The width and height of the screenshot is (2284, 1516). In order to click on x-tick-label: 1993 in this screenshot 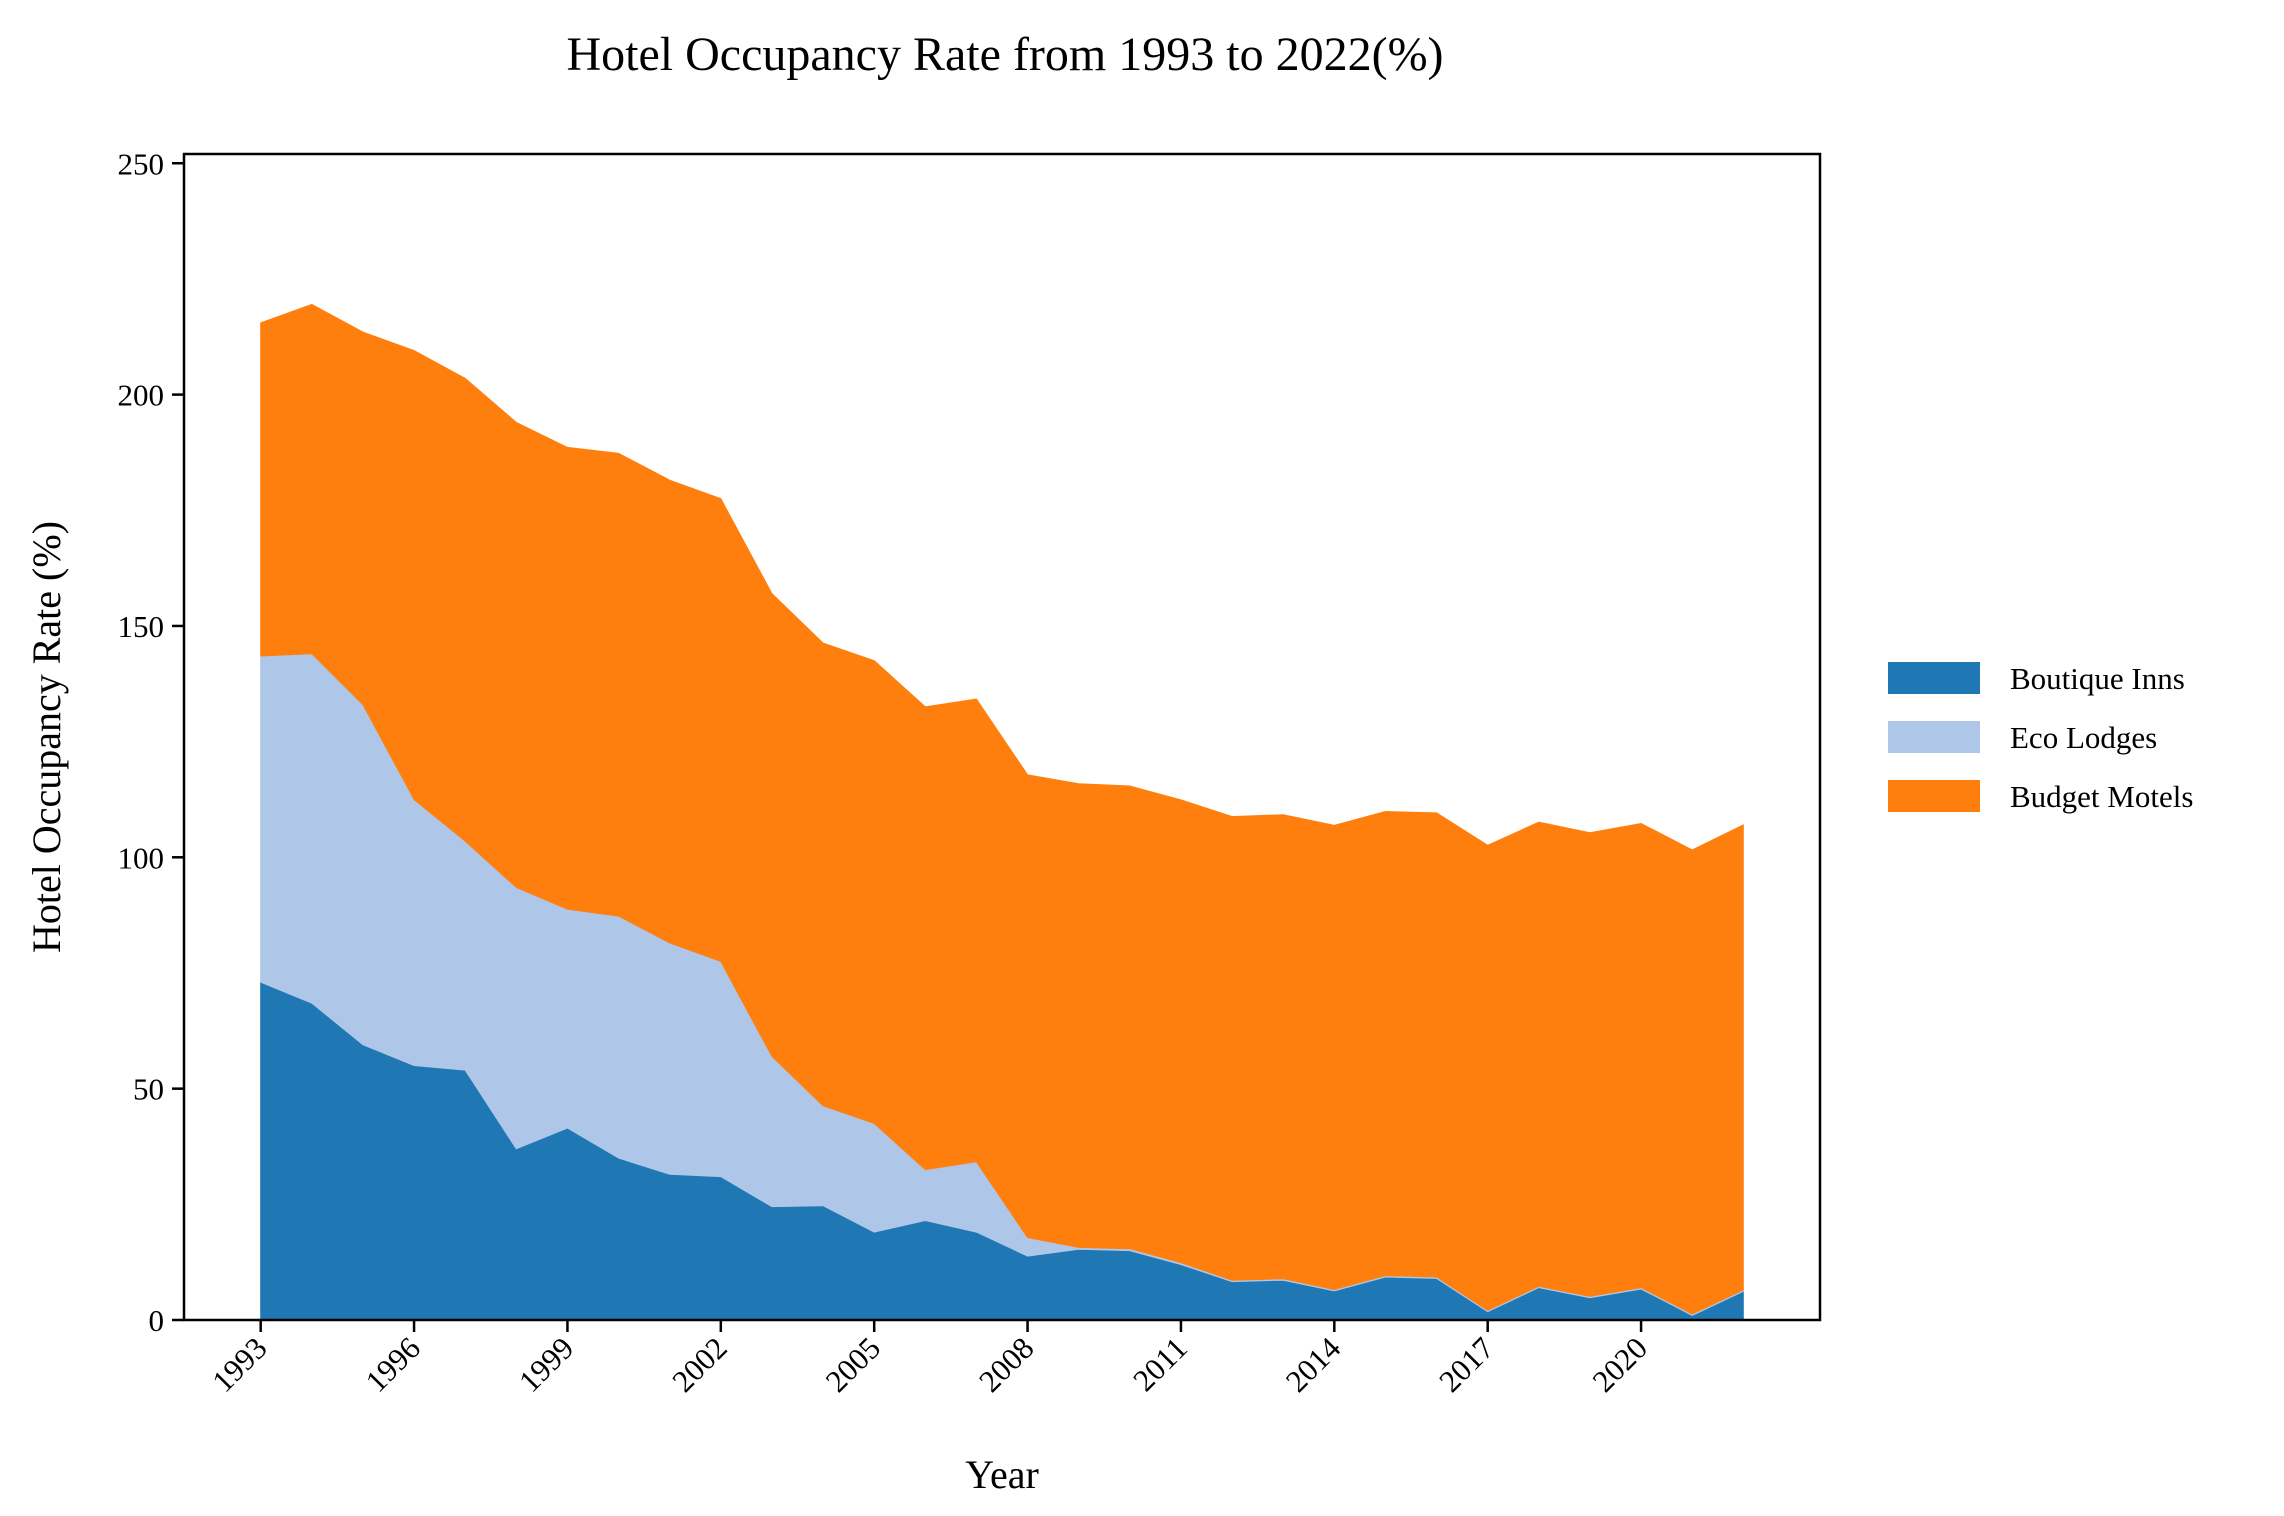, I will do `click(239, 1364)`.